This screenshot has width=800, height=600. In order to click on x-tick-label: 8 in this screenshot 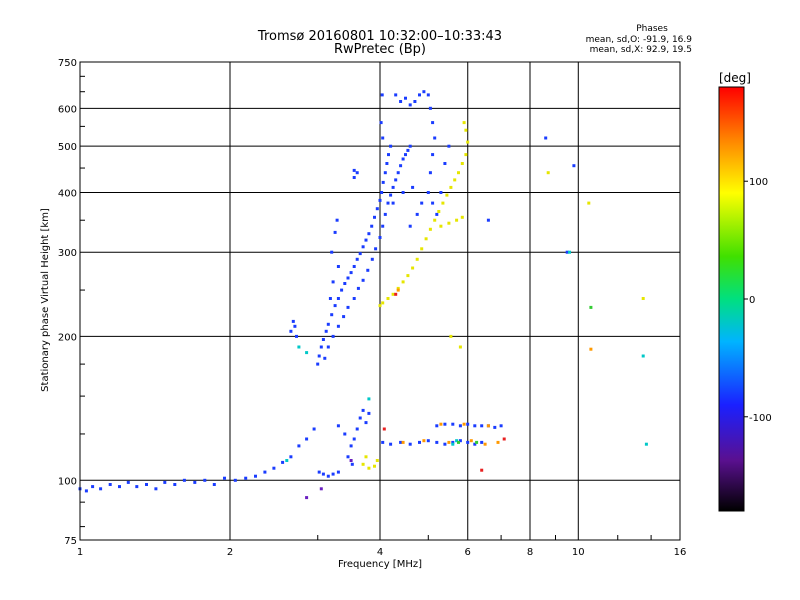, I will do `click(530, 552)`.